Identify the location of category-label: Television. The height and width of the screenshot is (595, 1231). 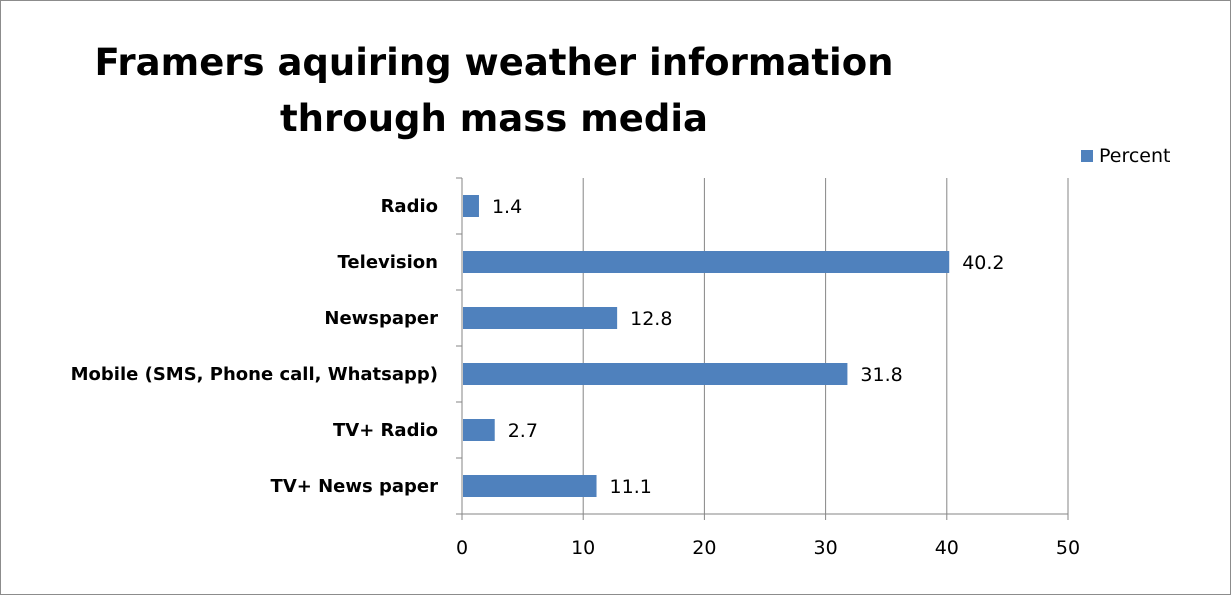
(388, 262).